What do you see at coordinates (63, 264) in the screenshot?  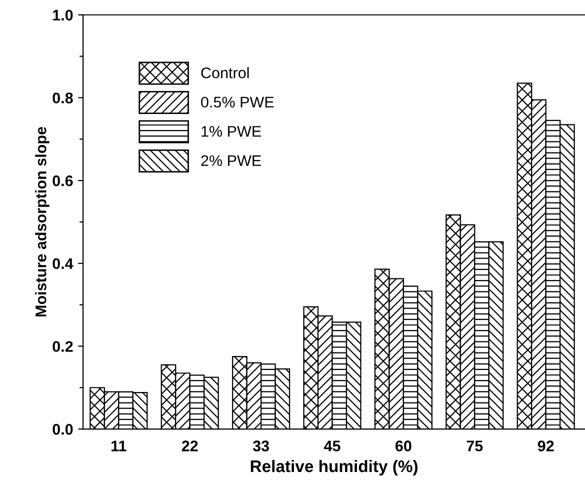 I see `y-tick-label: 0.4` at bounding box center [63, 264].